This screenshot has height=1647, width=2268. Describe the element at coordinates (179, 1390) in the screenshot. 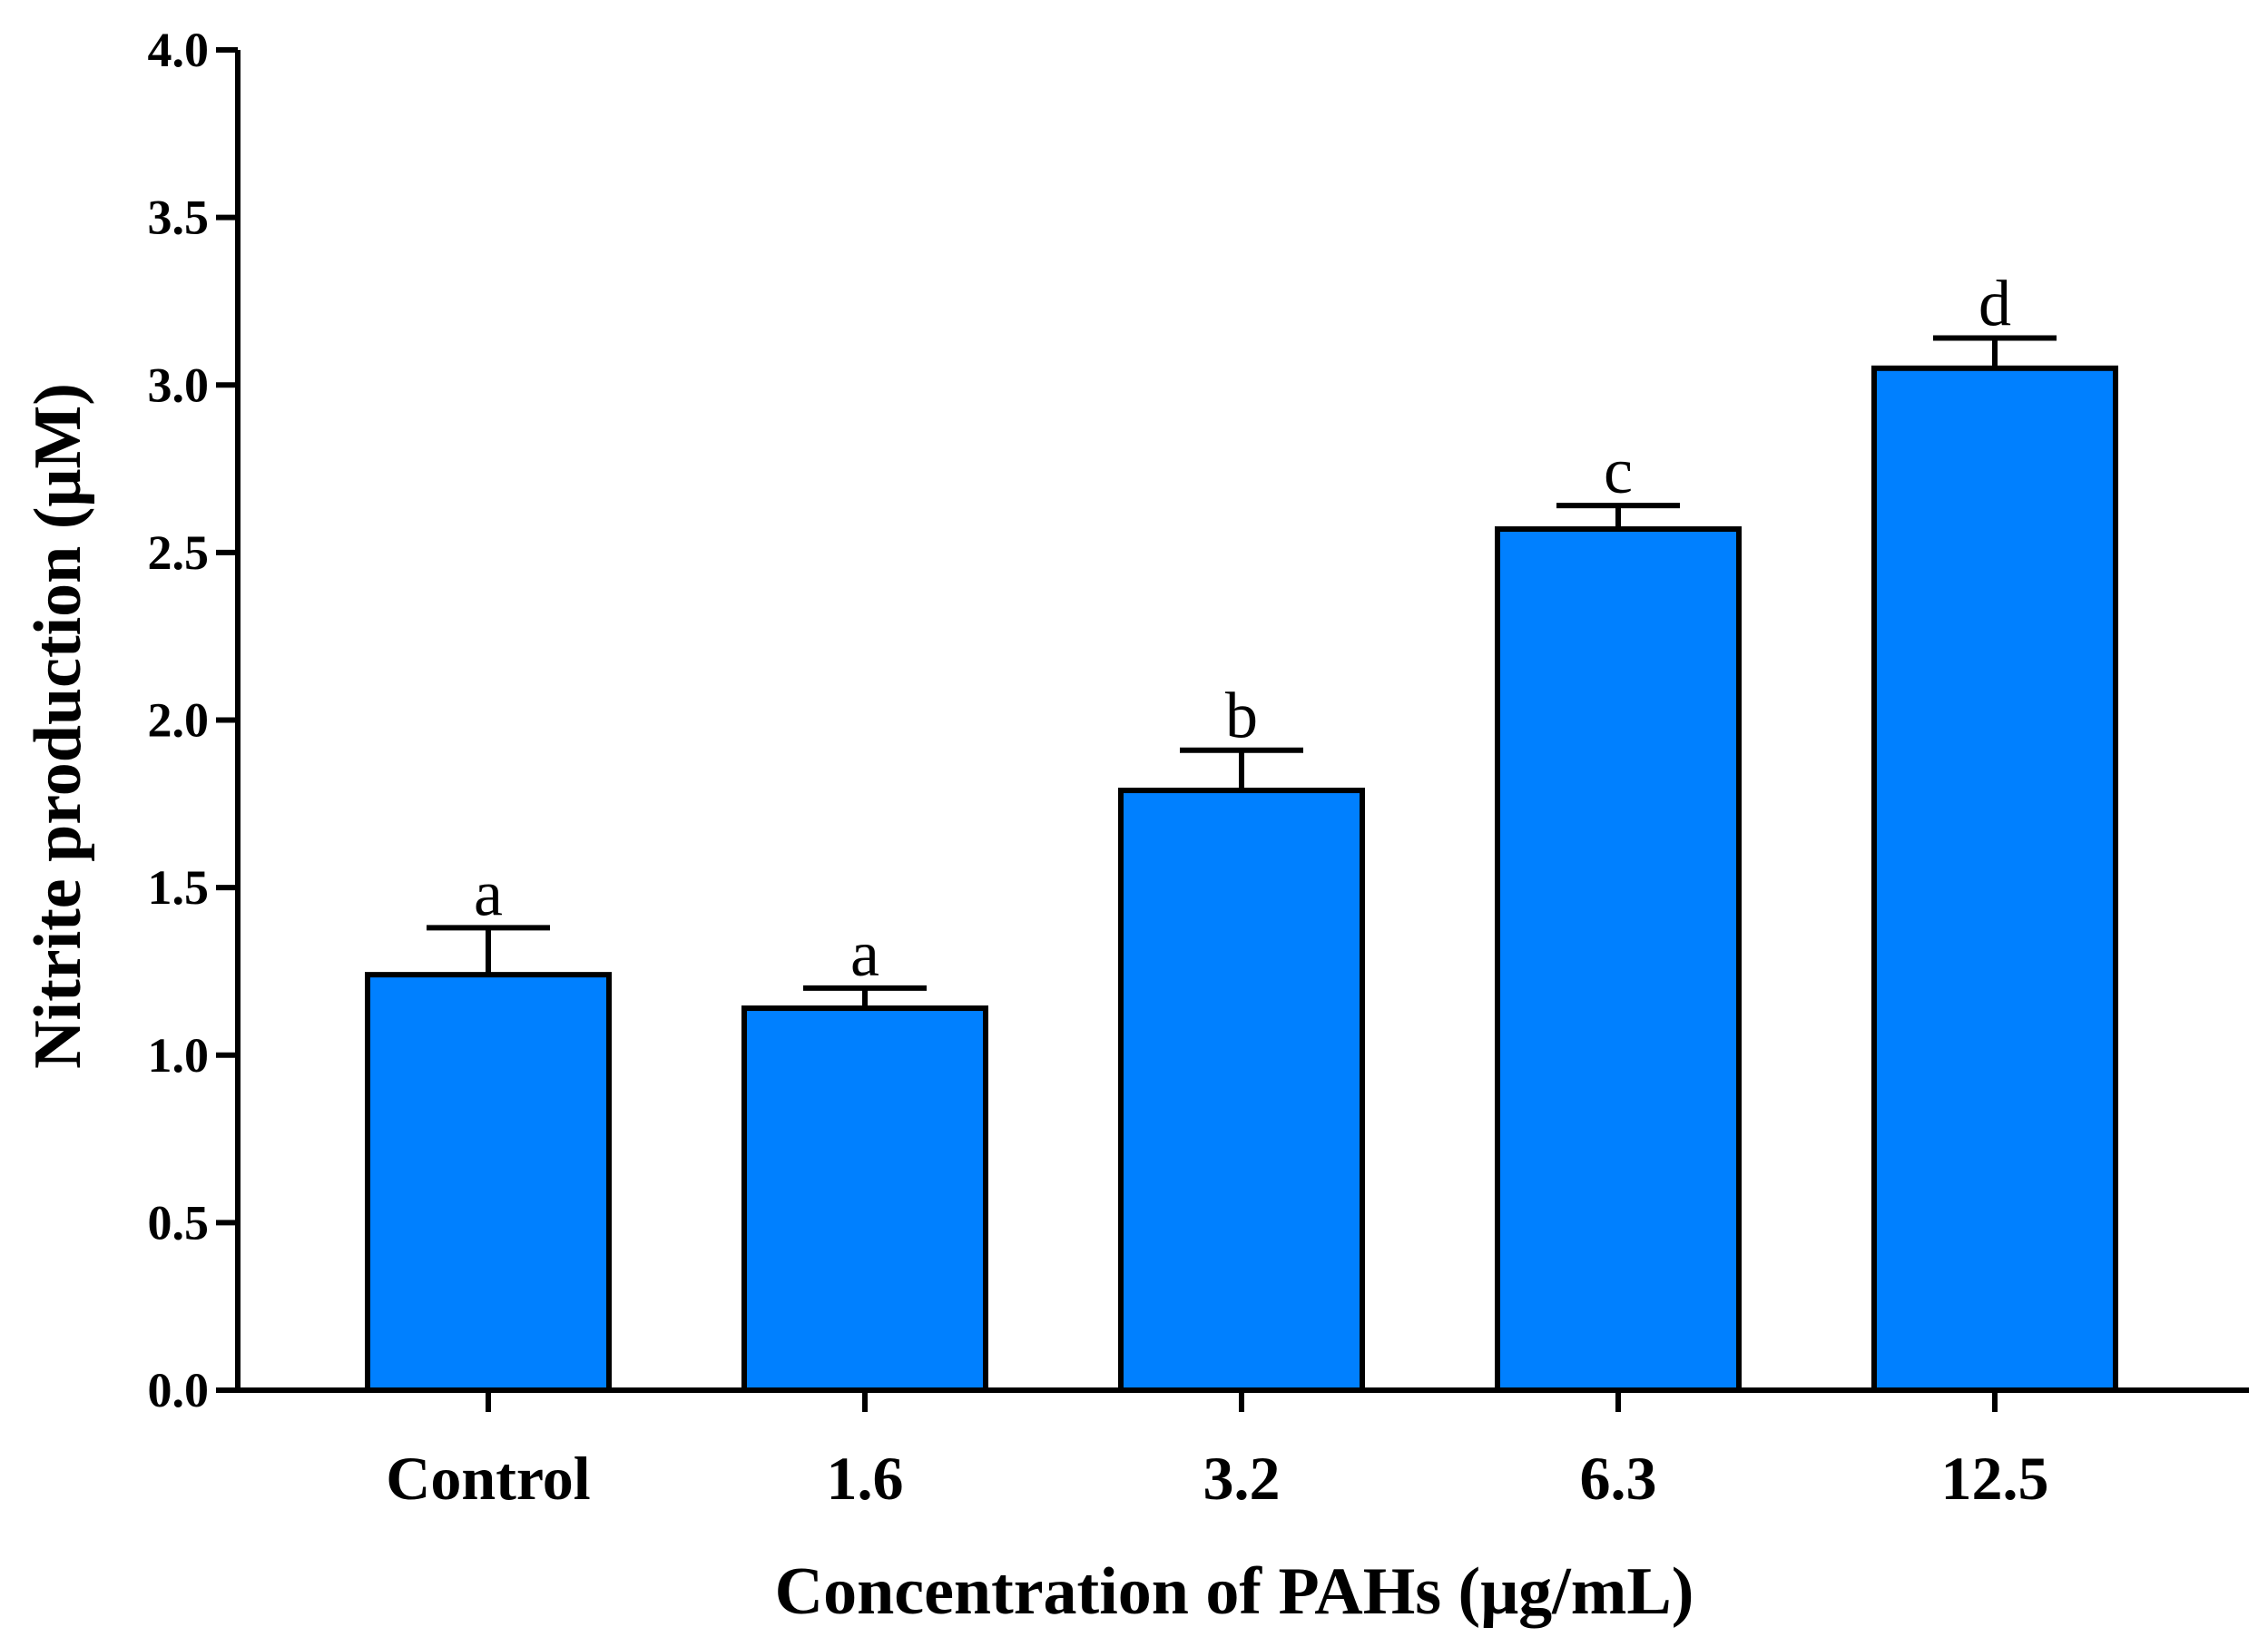

I see `y-tick-label: 0.0` at that location.